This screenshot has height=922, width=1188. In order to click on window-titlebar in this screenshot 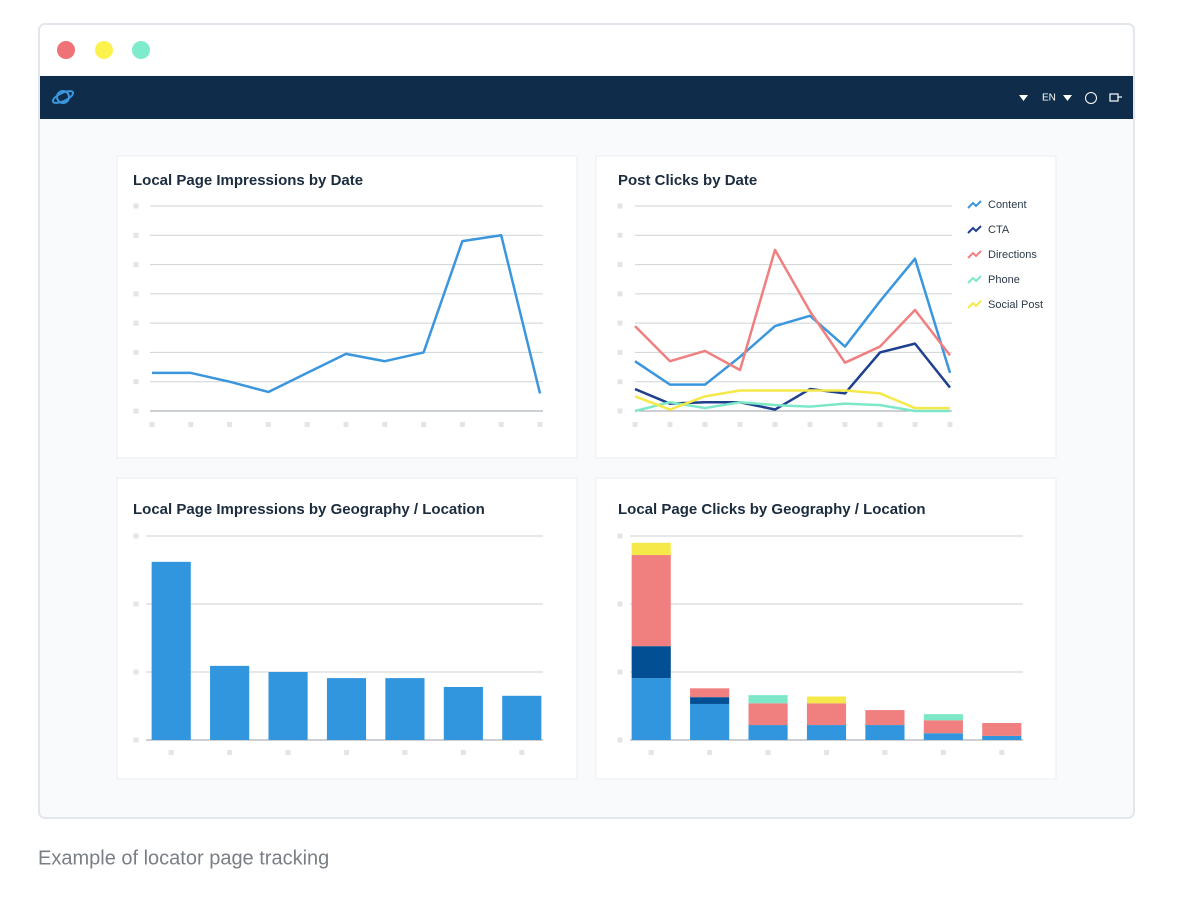, I will do `click(586, 50)`.